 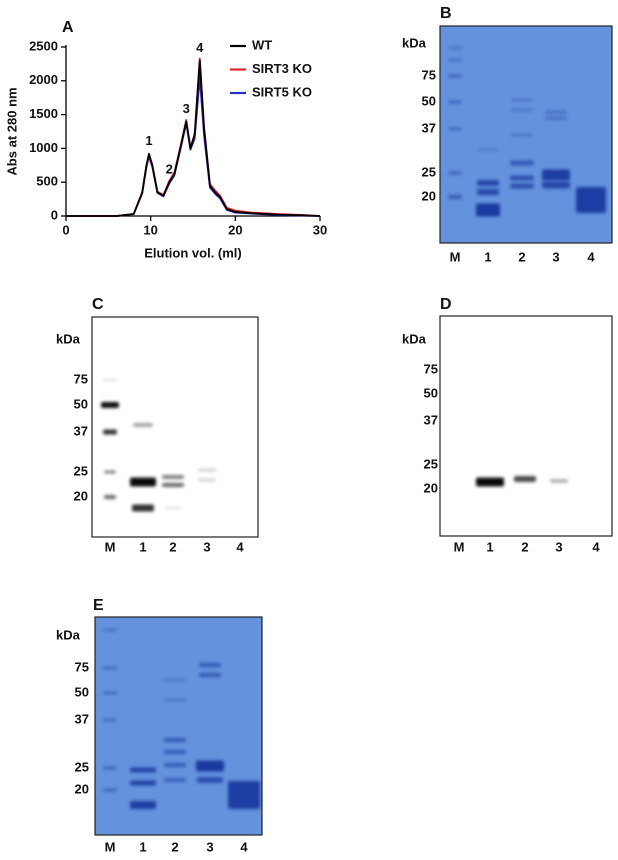 What do you see at coordinates (446, 13) in the screenshot?
I see `panel-label: B` at bounding box center [446, 13].